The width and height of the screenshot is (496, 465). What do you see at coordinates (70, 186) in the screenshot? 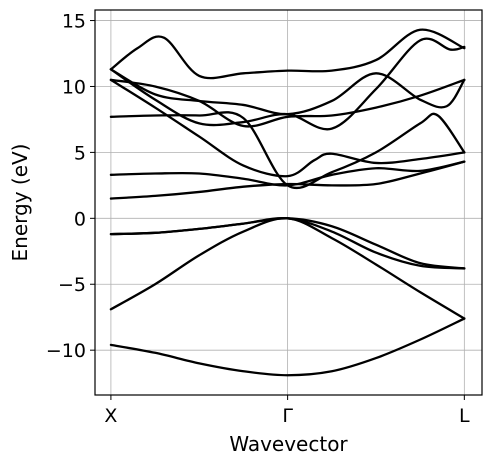
I see `y-ticks: −10 −5 0 5 10 15` at bounding box center [70, 186].